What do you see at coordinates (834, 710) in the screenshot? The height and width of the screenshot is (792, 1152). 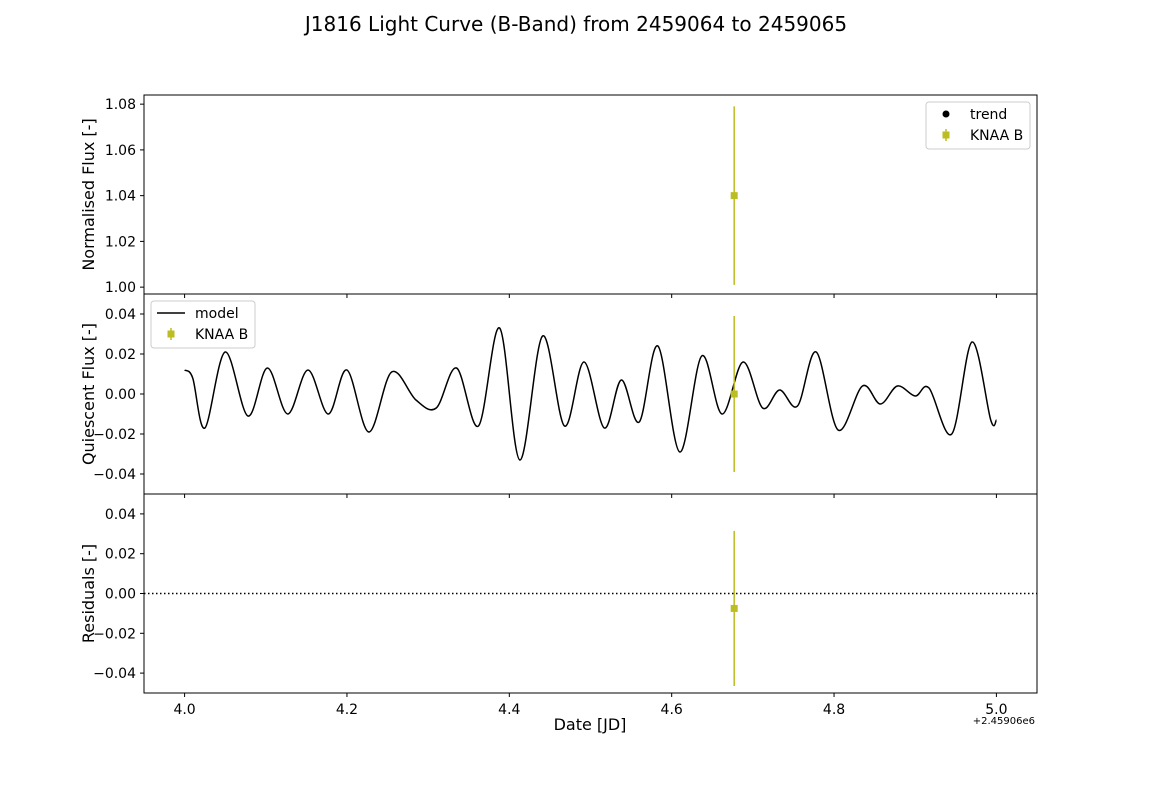 I see `x-tick-label: 4.8` at bounding box center [834, 710].